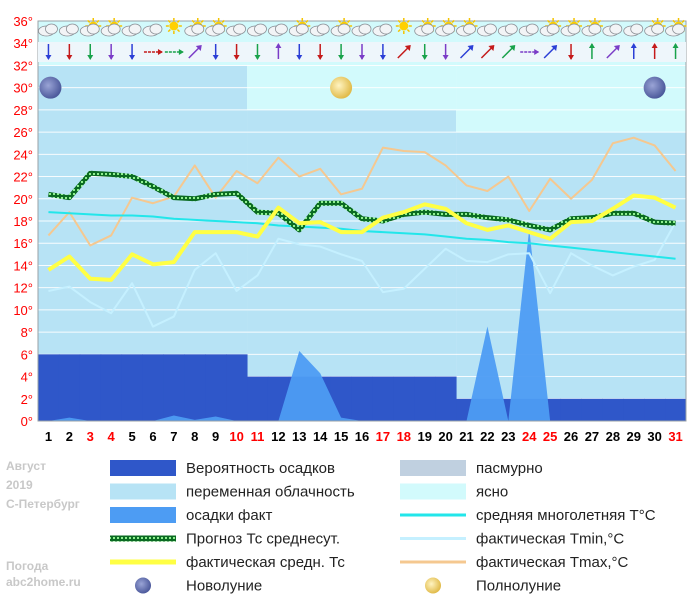 This screenshot has height=599, width=687. I want to click on x-tick-label: 28, so click(613, 436).